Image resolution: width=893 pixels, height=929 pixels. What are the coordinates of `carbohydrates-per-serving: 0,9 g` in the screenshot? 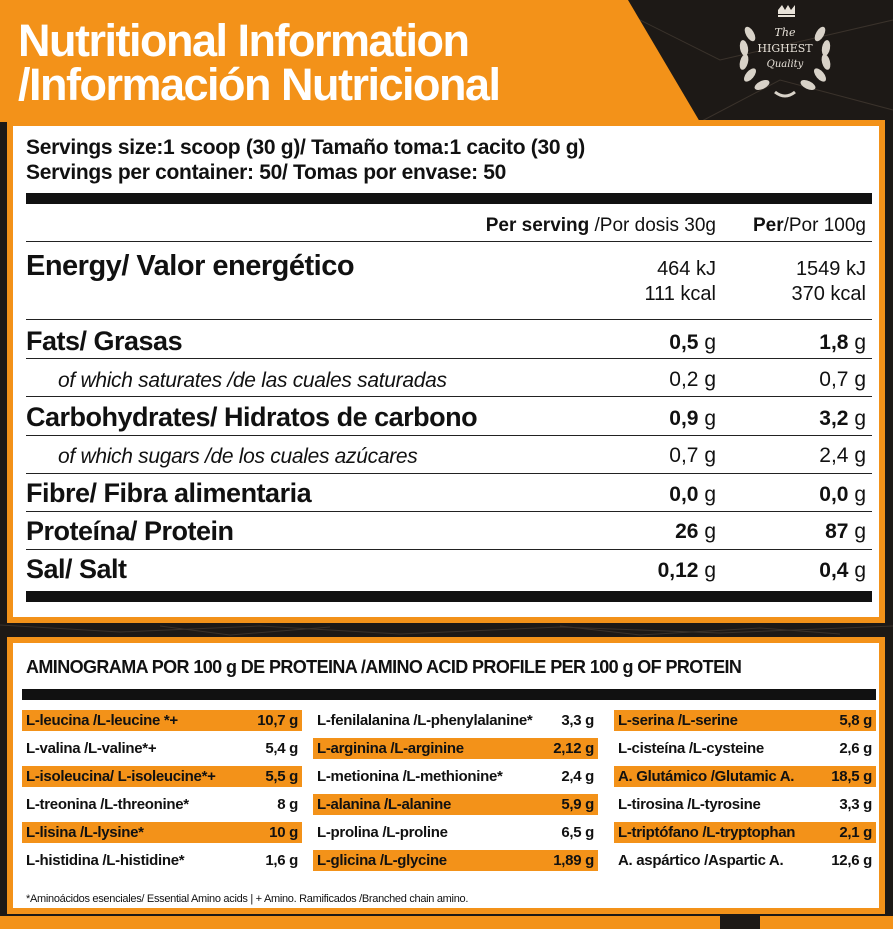 It's located at (692, 418).